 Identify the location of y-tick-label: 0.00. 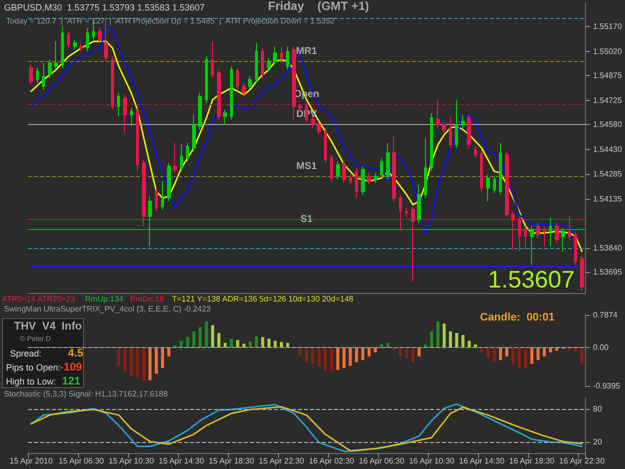
(601, 347).